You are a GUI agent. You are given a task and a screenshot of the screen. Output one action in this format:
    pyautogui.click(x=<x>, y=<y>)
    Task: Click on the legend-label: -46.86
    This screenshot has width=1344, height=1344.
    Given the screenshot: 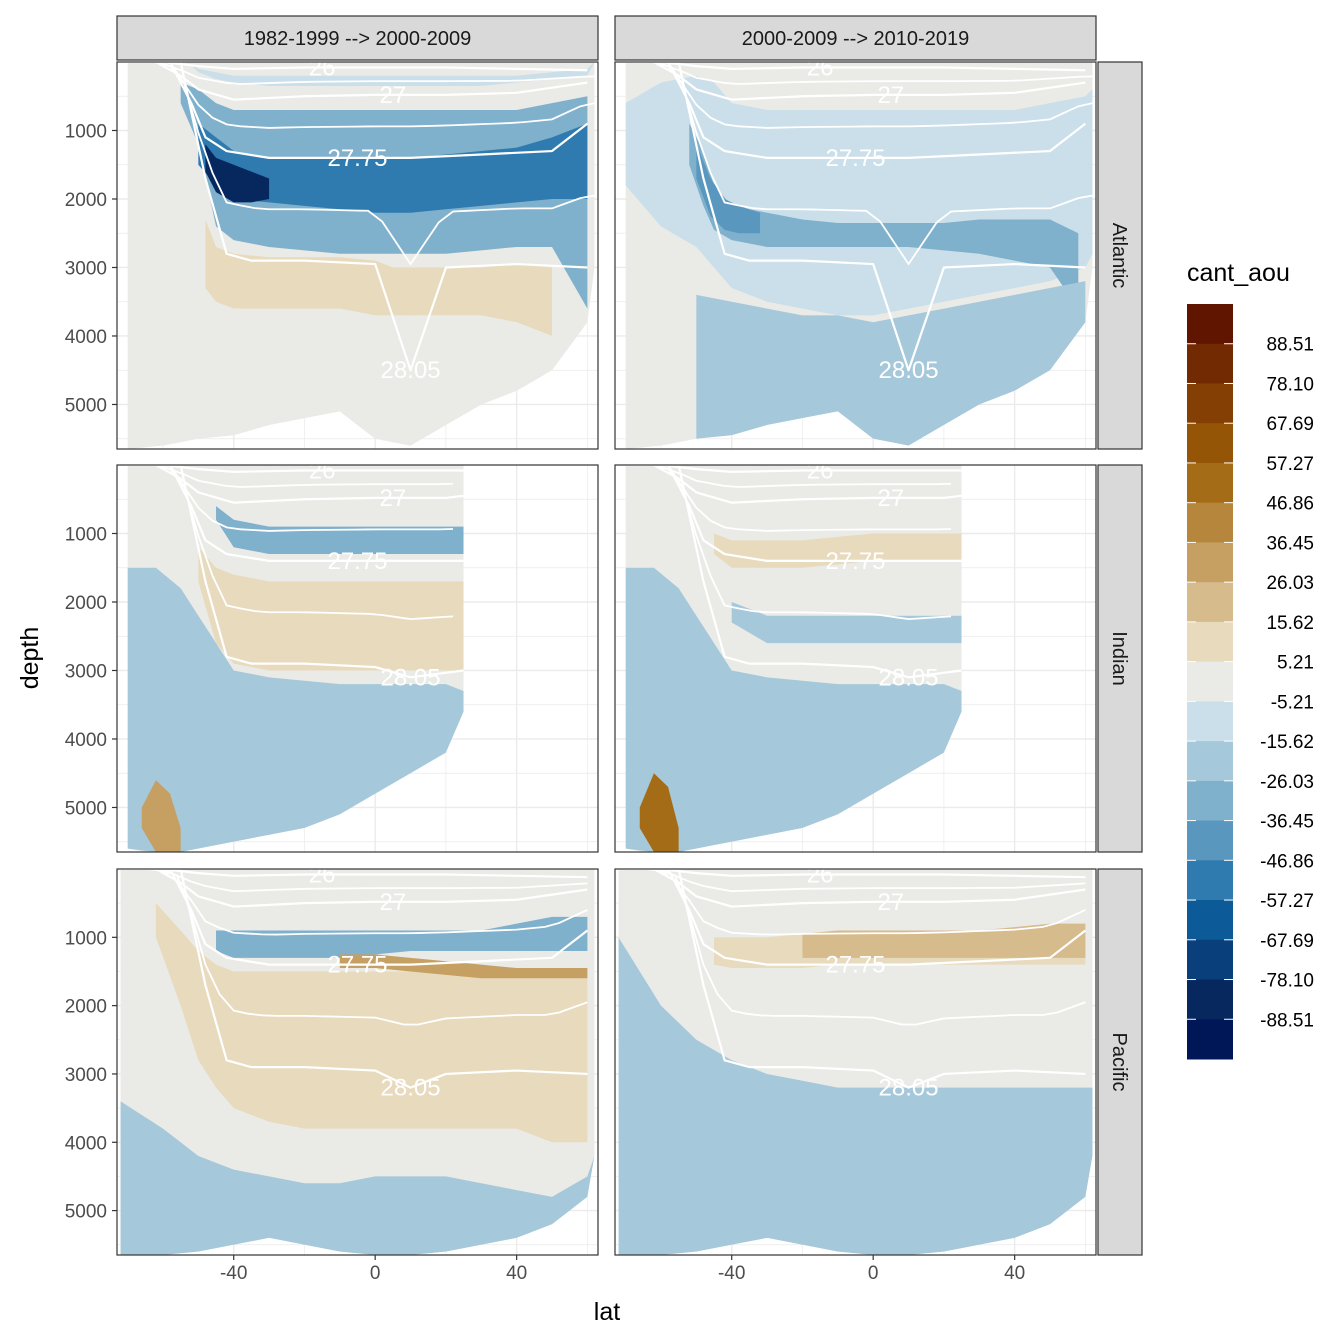 What is the action you would take?
    pyautogui.click(x=1287, y=861)
    